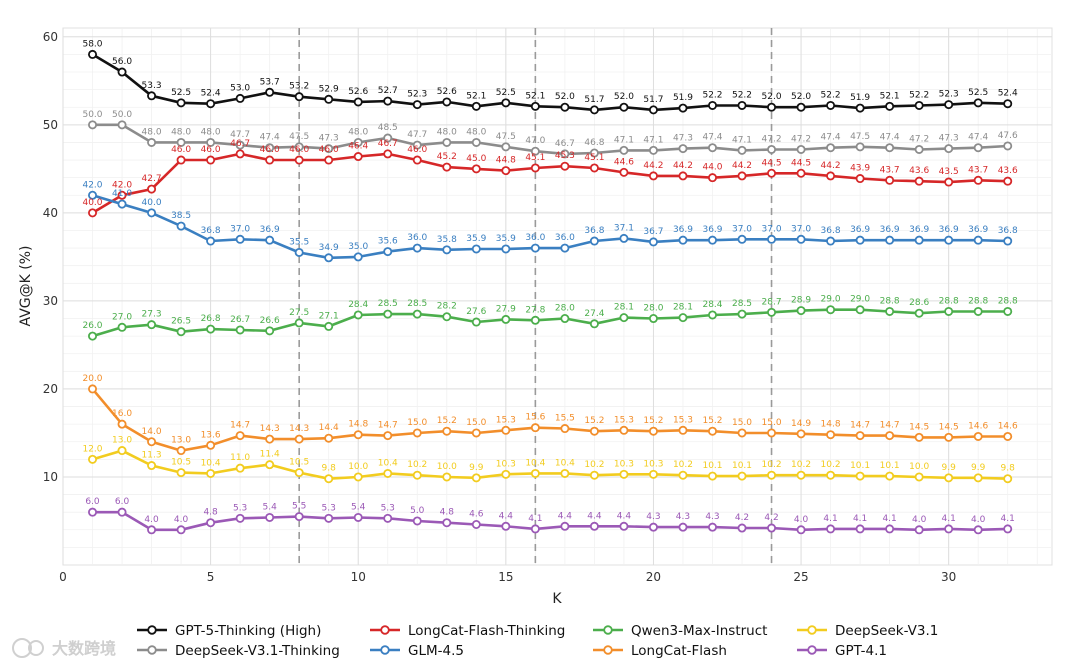 This screenshot has width=1080, height=667. Describe the element at coordinates (890, 426) in the screenshot. I see `data-label: 14.7` at that location.